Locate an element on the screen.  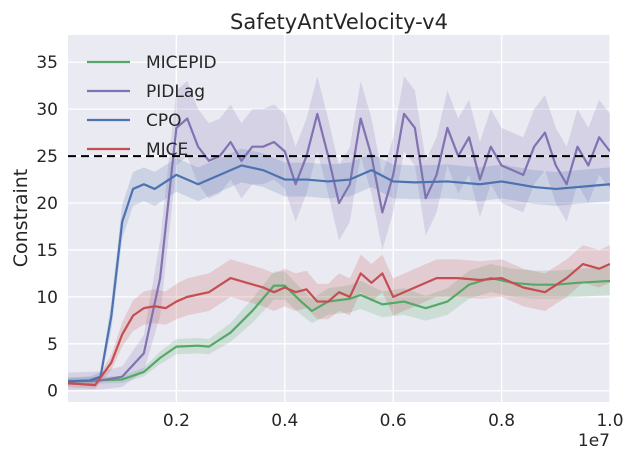
y-tick-label: 10 is located at coordinates (47, 298).